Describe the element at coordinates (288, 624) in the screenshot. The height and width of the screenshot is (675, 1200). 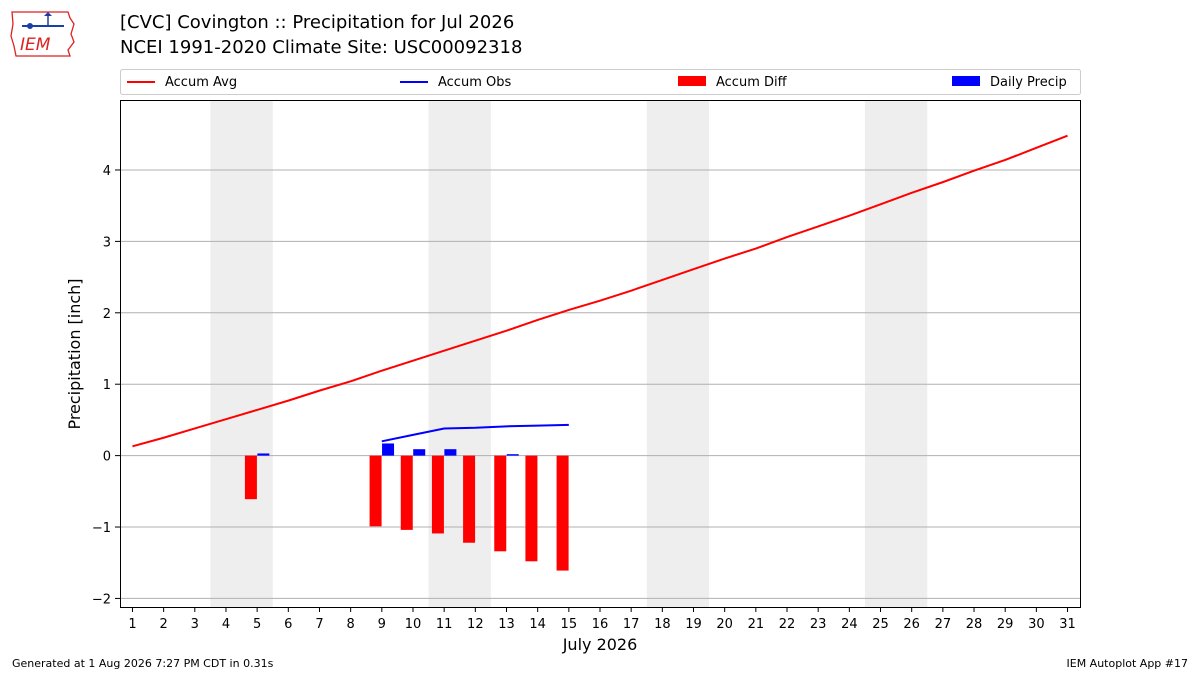
I see `x-tick-label: 6` at that location.